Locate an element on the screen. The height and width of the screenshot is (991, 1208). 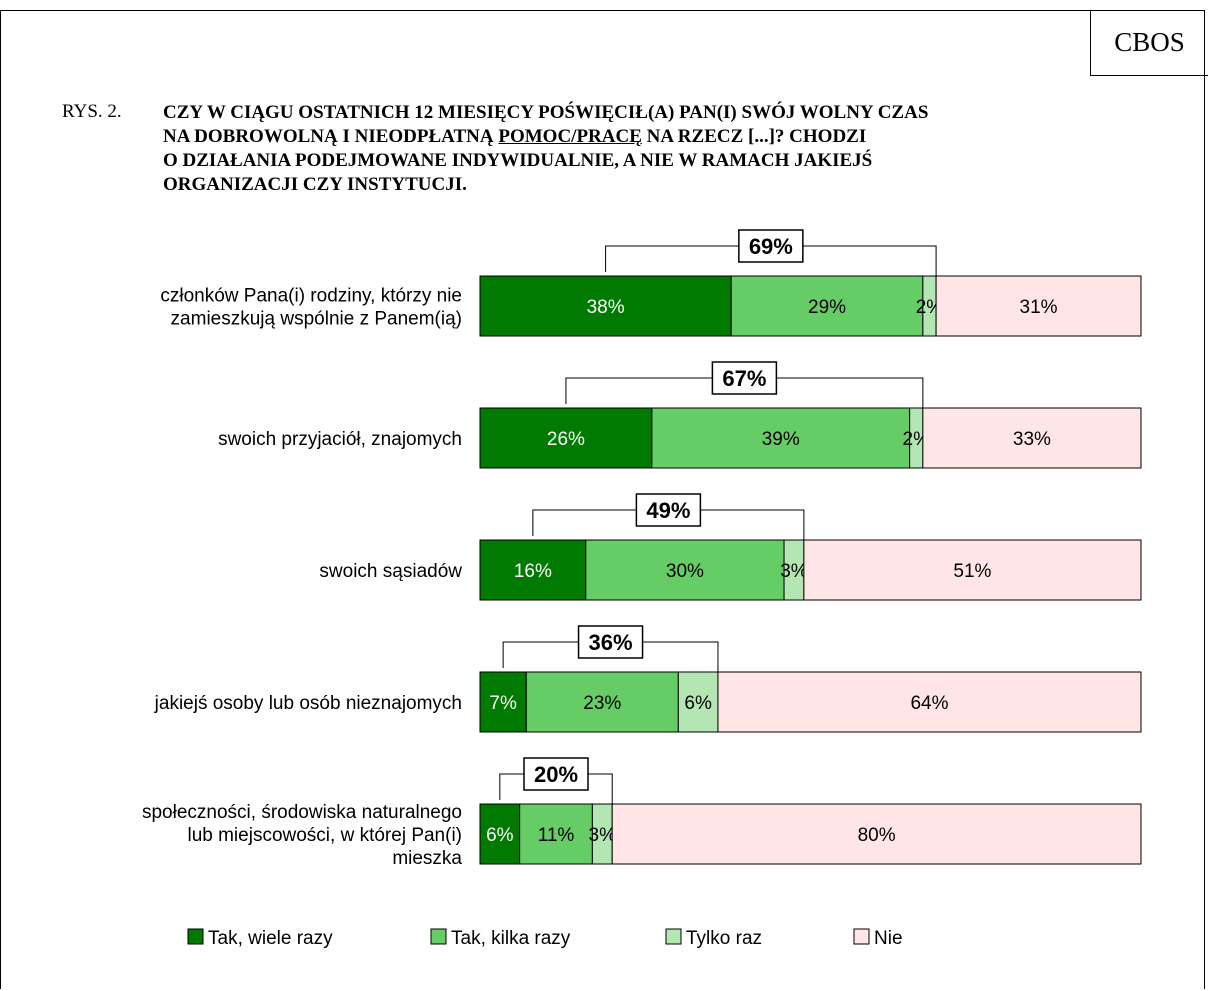
category-label: mieszka is located at coordinates (427, 858).